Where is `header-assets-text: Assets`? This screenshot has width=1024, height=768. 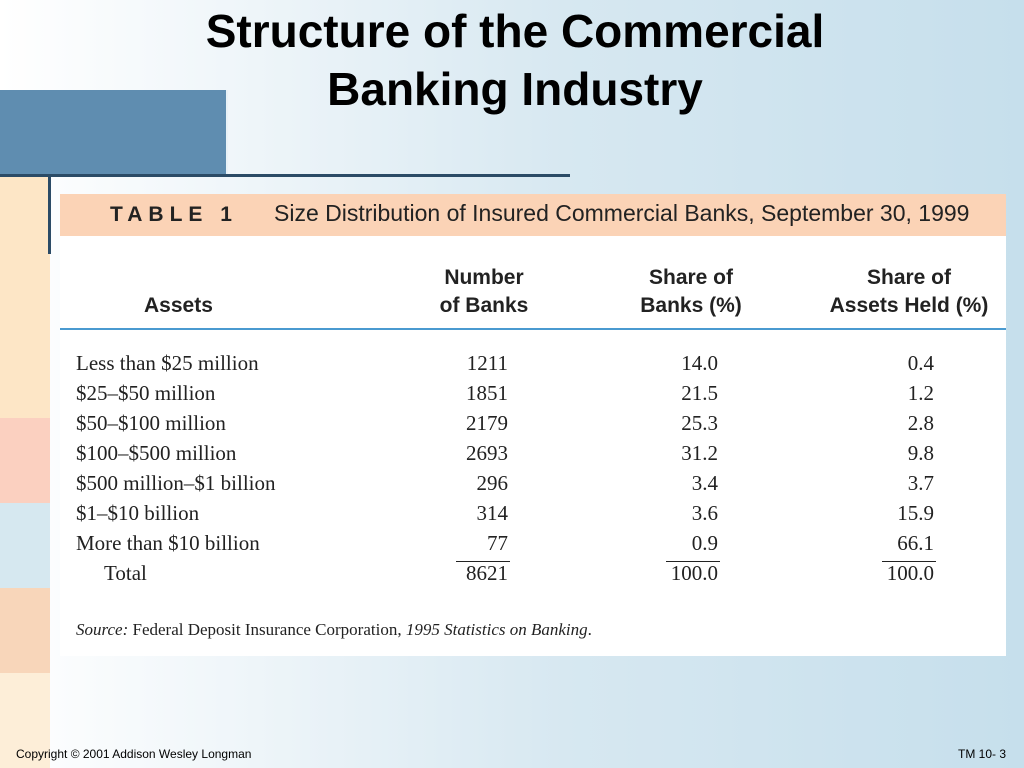
header-assets-text: Assets is located at coordinates (178, 305).